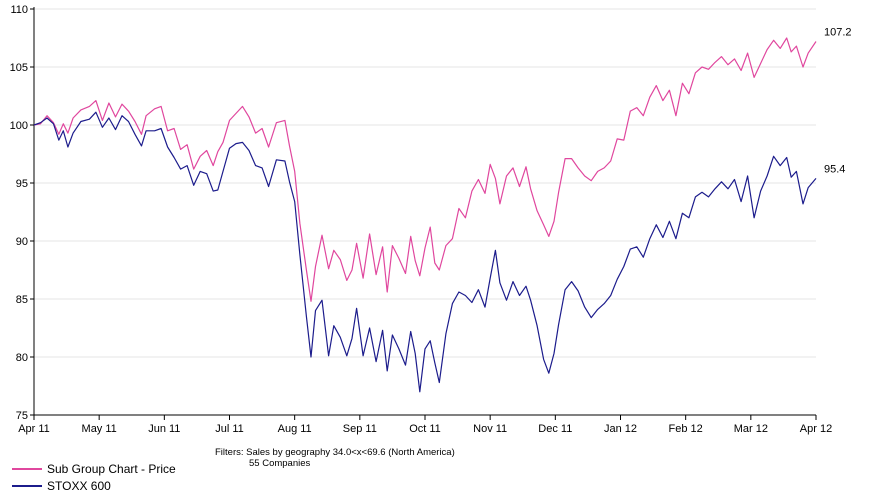  Describe the element at coordinates (22, 300) in the screenshot. I see `y-tick-label-85: 85` at that location.